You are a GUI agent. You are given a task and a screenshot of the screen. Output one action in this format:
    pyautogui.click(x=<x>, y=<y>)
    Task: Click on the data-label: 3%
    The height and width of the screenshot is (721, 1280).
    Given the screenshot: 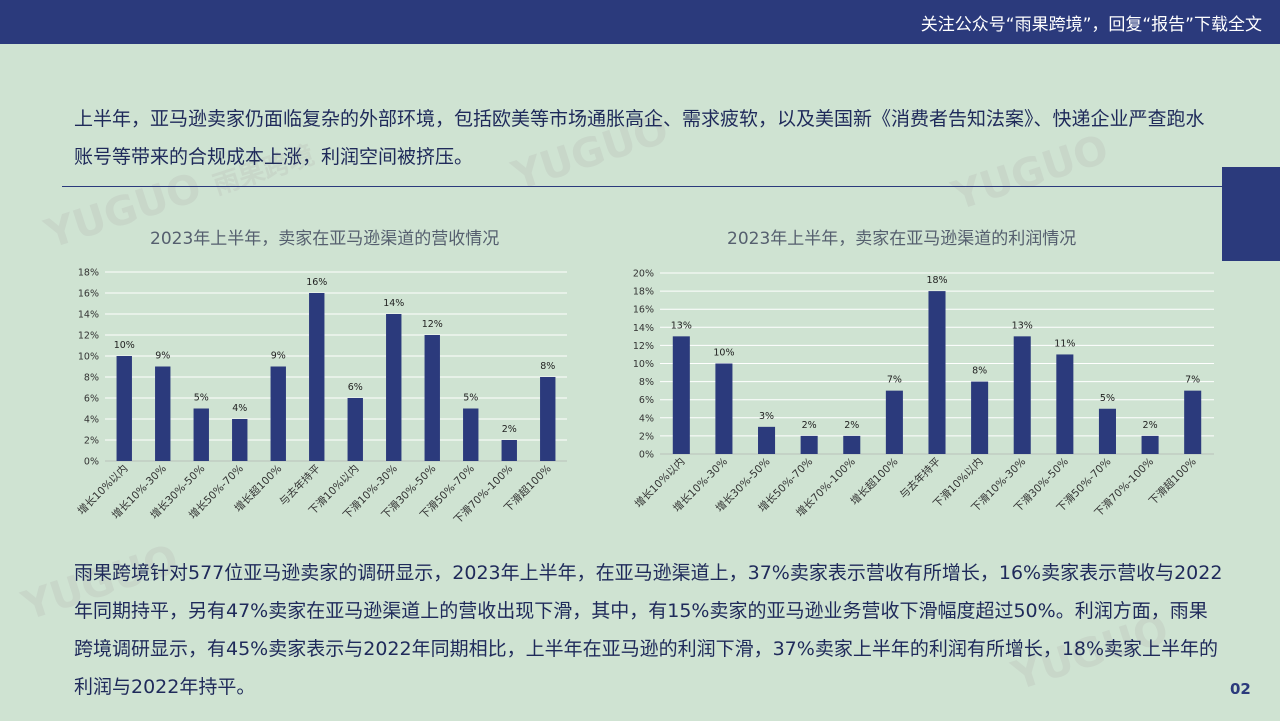 What is the action you would take?
    pyautogui.click(x=766, y=416)
    